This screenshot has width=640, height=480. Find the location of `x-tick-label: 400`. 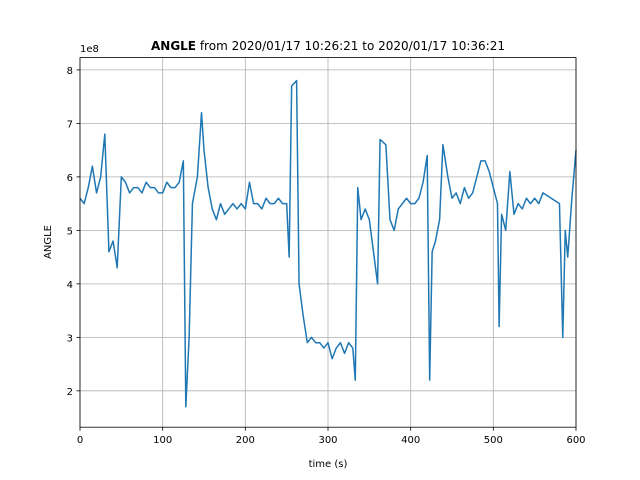

x-tick-label: 400 is located at coordinates (410, 440).